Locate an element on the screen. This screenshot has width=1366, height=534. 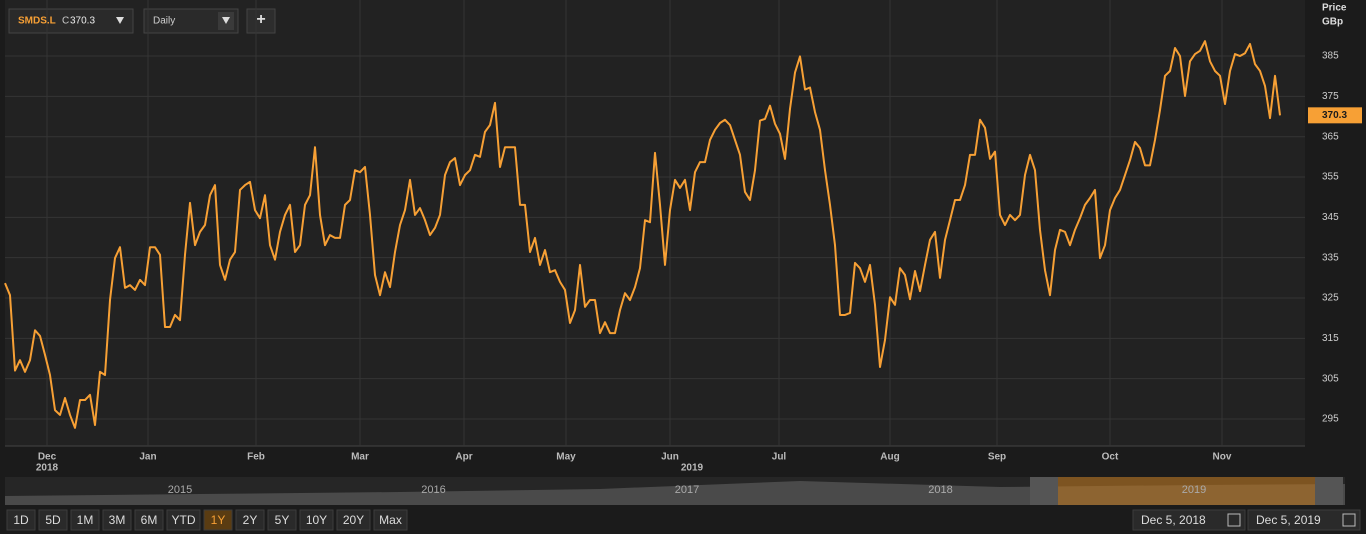
range-label: 1D is located at coordinates (21, 520).